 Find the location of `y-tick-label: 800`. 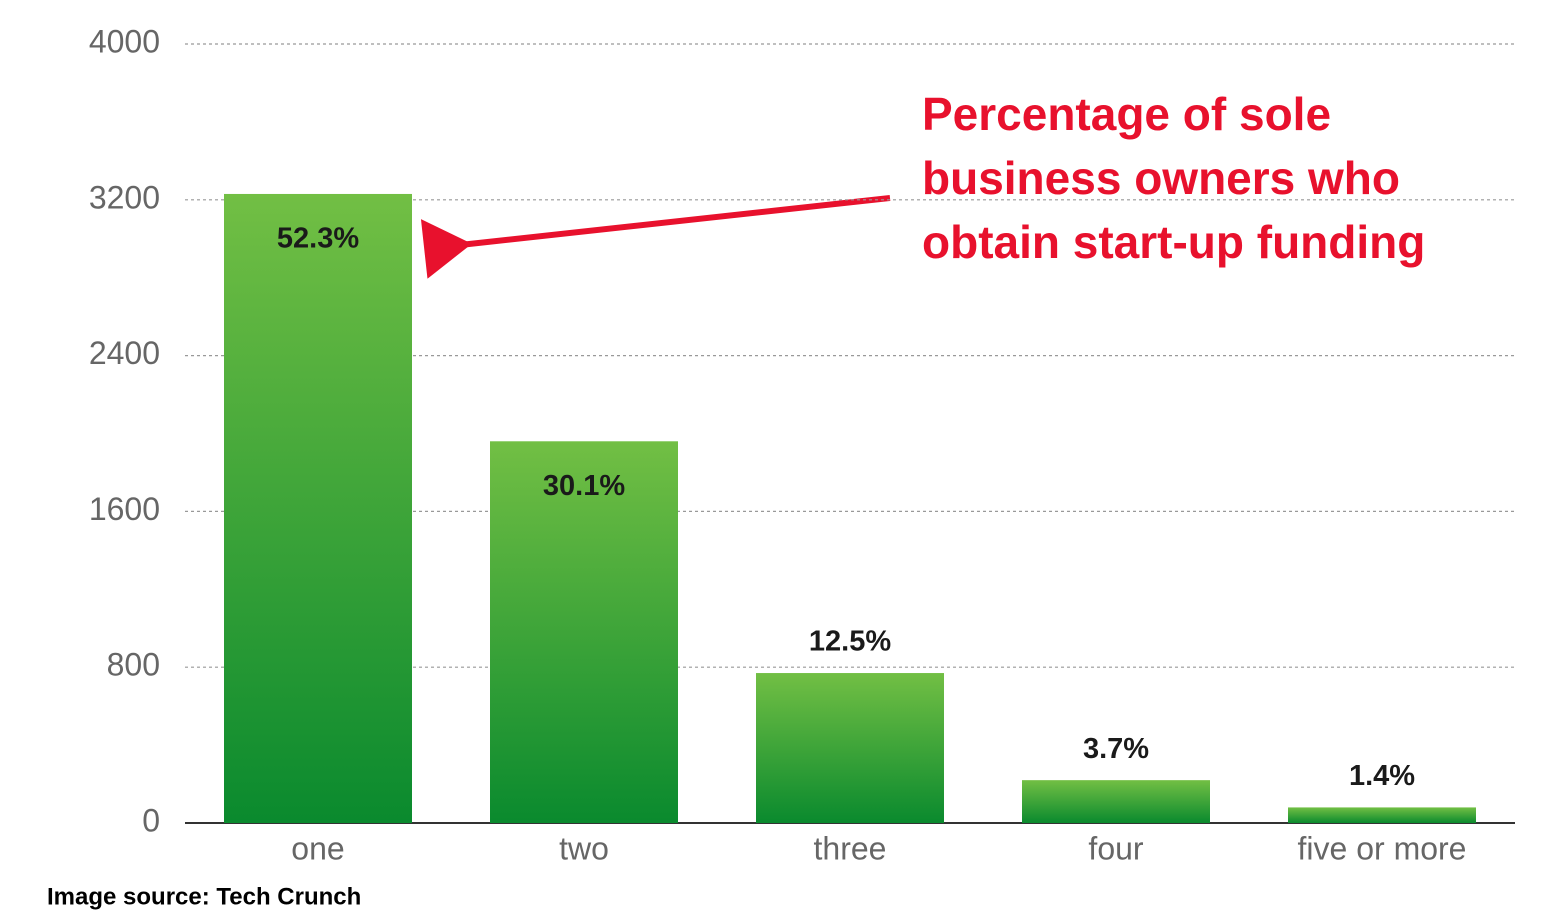

y-tick-label: 800 is located at coordinates (133, 665).